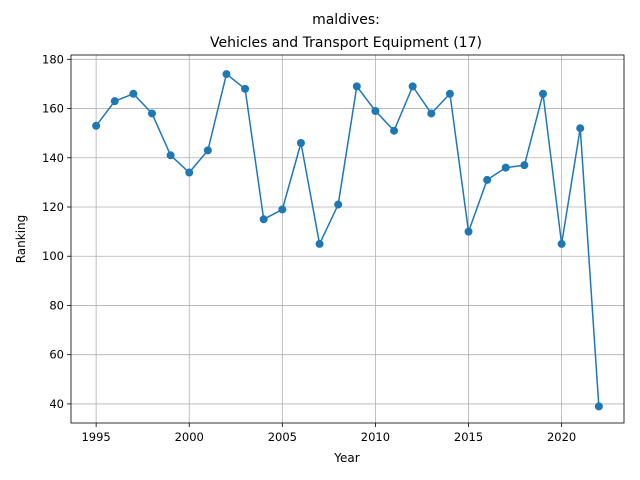 Image resolution: width=640 pixels, height=480 pixels. What do you see at coordinates (53, 256) in the screenshot?
I see `y-tick-label: 100` at bounding box center [53, 256].